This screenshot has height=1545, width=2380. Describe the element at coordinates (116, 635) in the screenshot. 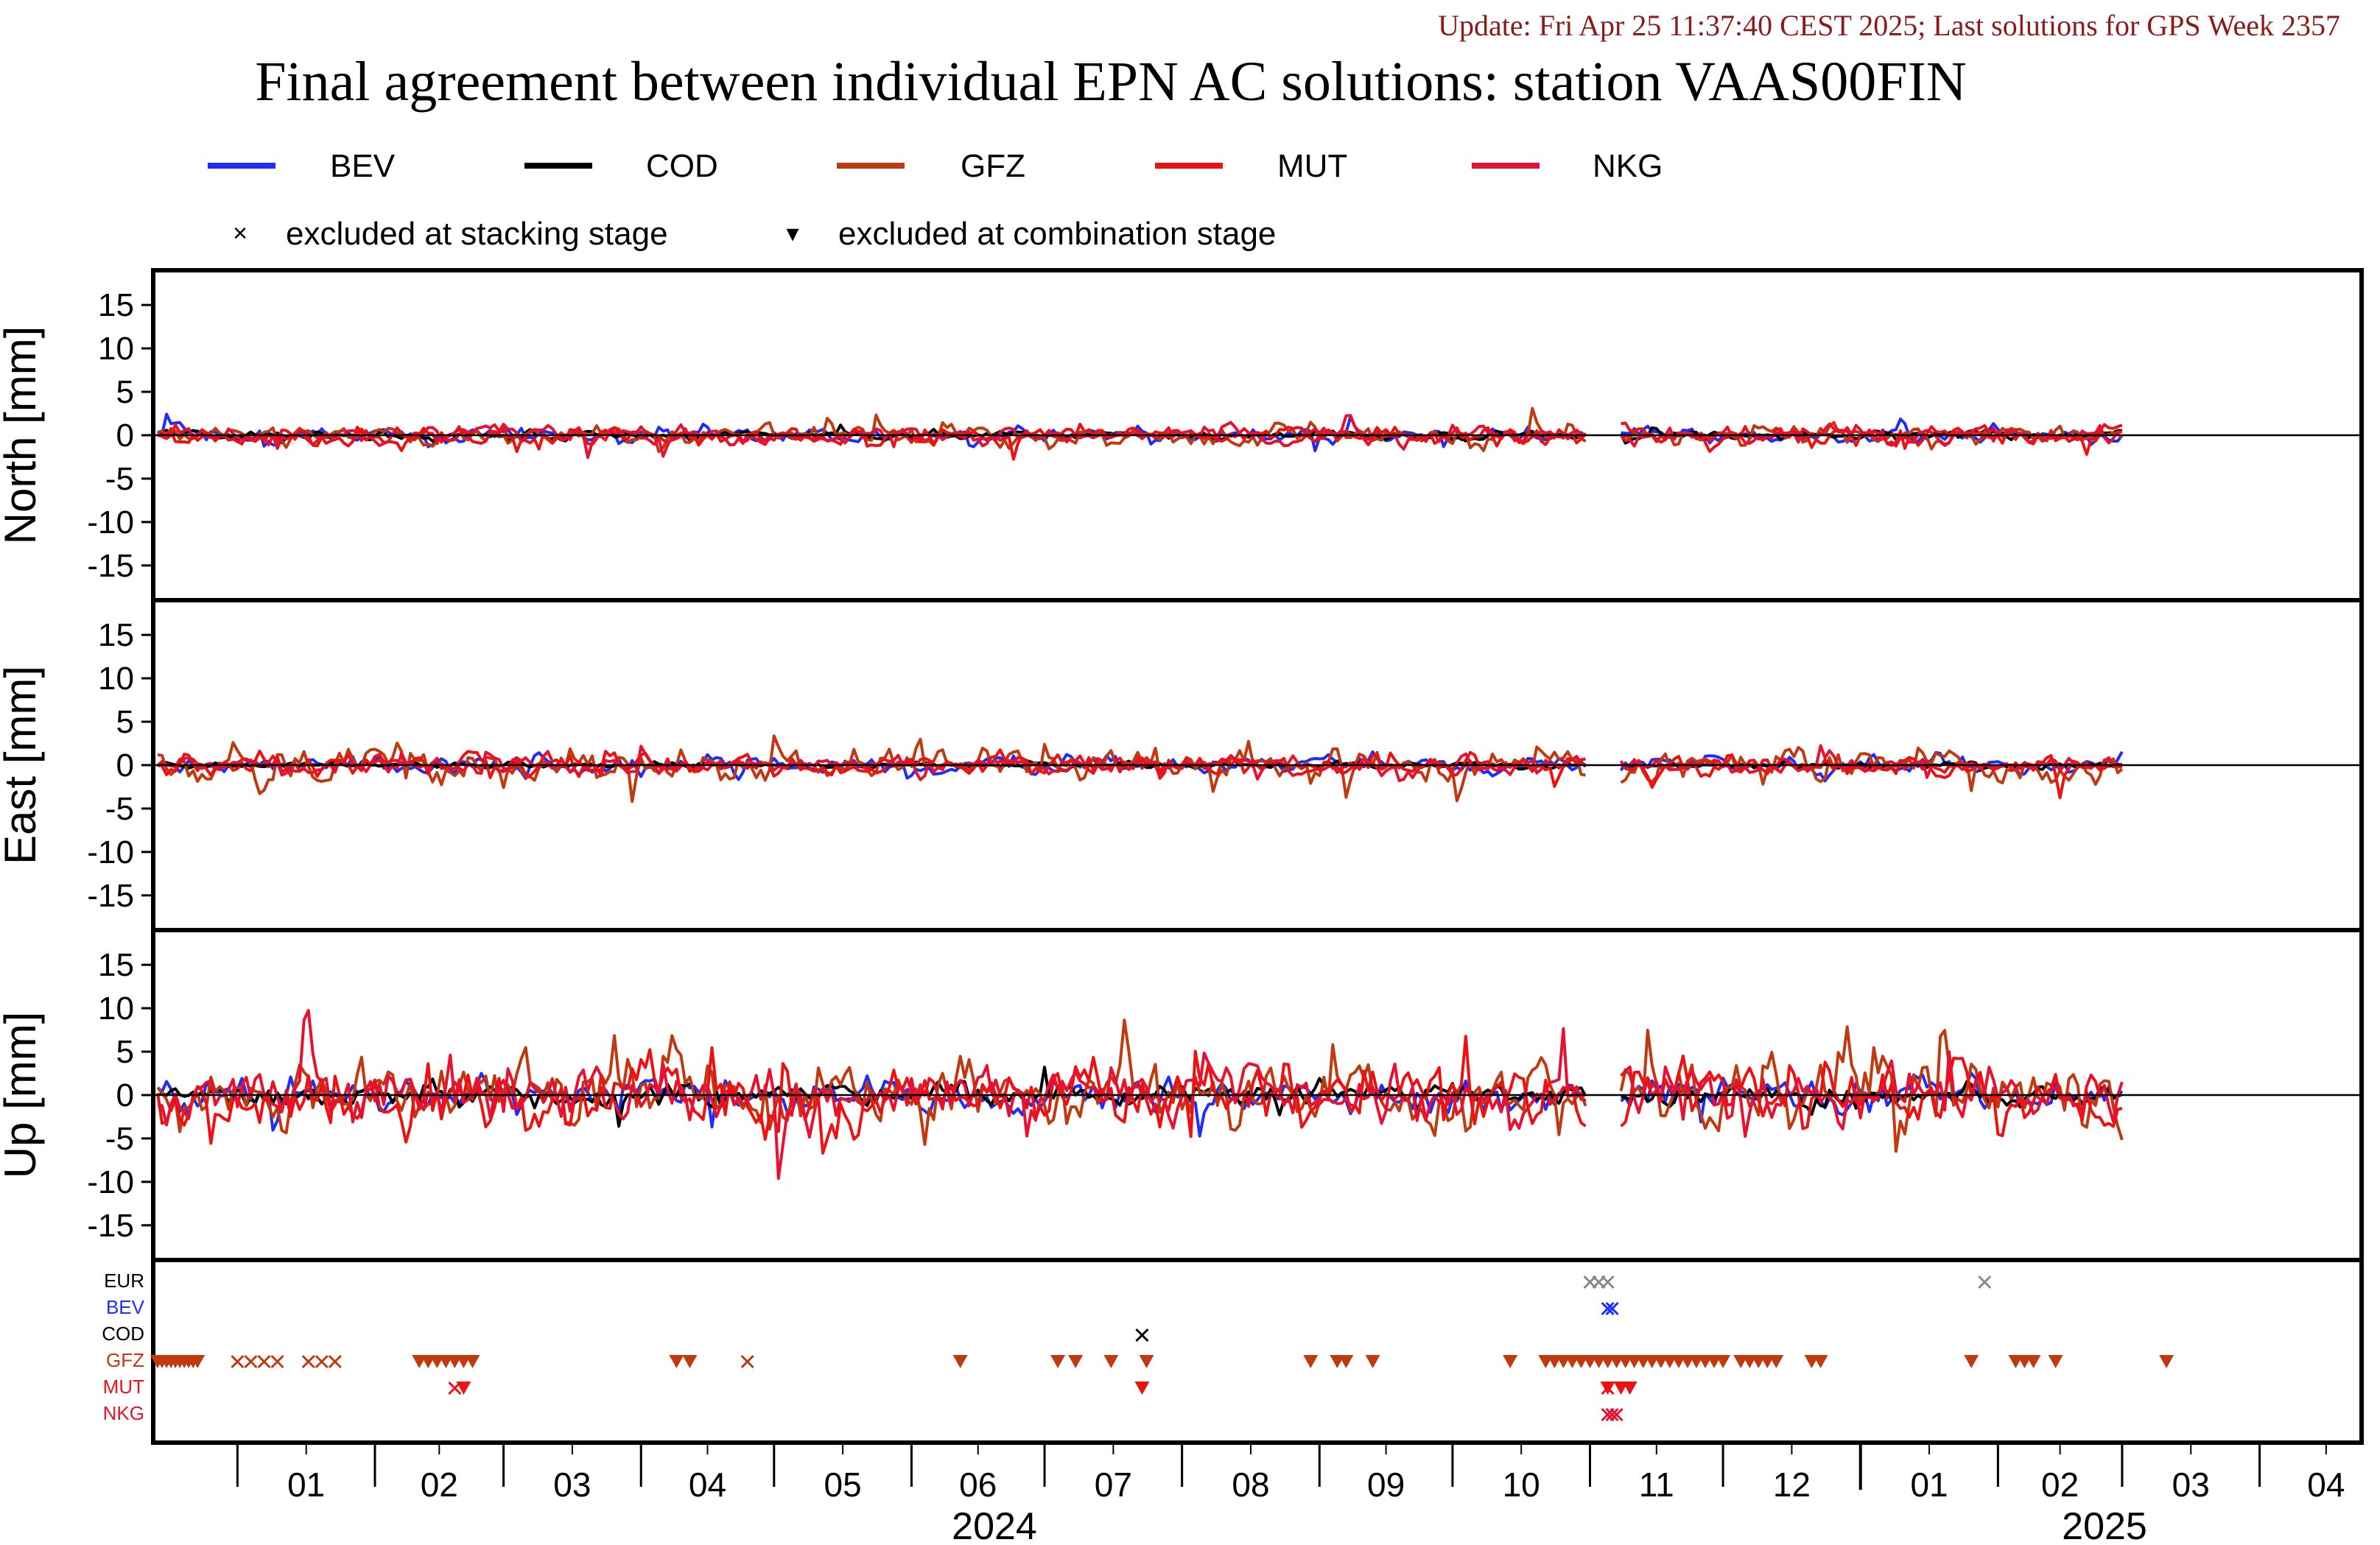

I see `east-ytick-label: 15` at that location.